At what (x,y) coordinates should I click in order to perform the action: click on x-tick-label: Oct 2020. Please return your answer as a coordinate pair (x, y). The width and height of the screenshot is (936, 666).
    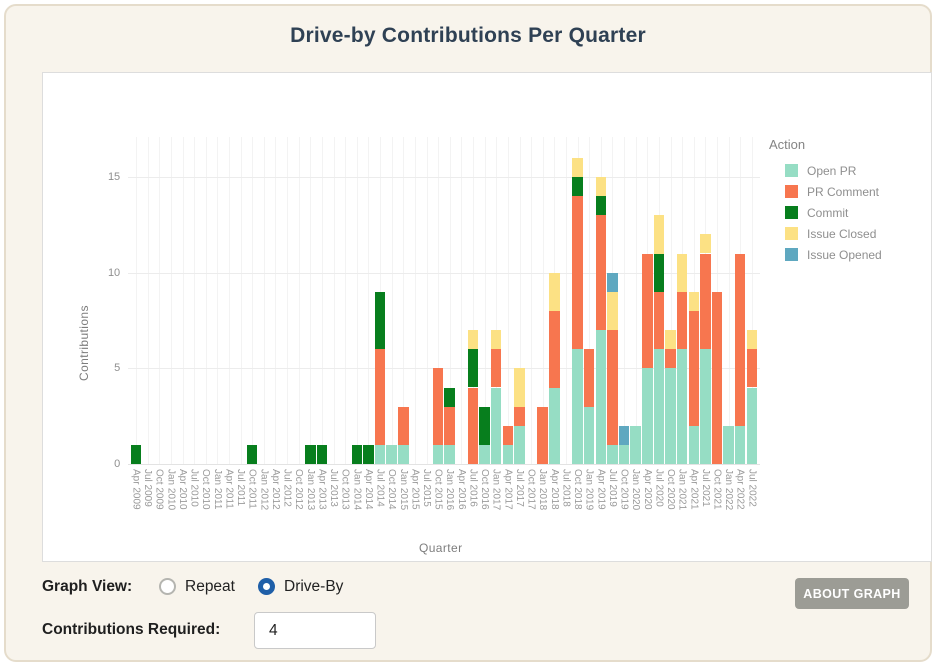
    Looking at the image, I should click on (670, 489).